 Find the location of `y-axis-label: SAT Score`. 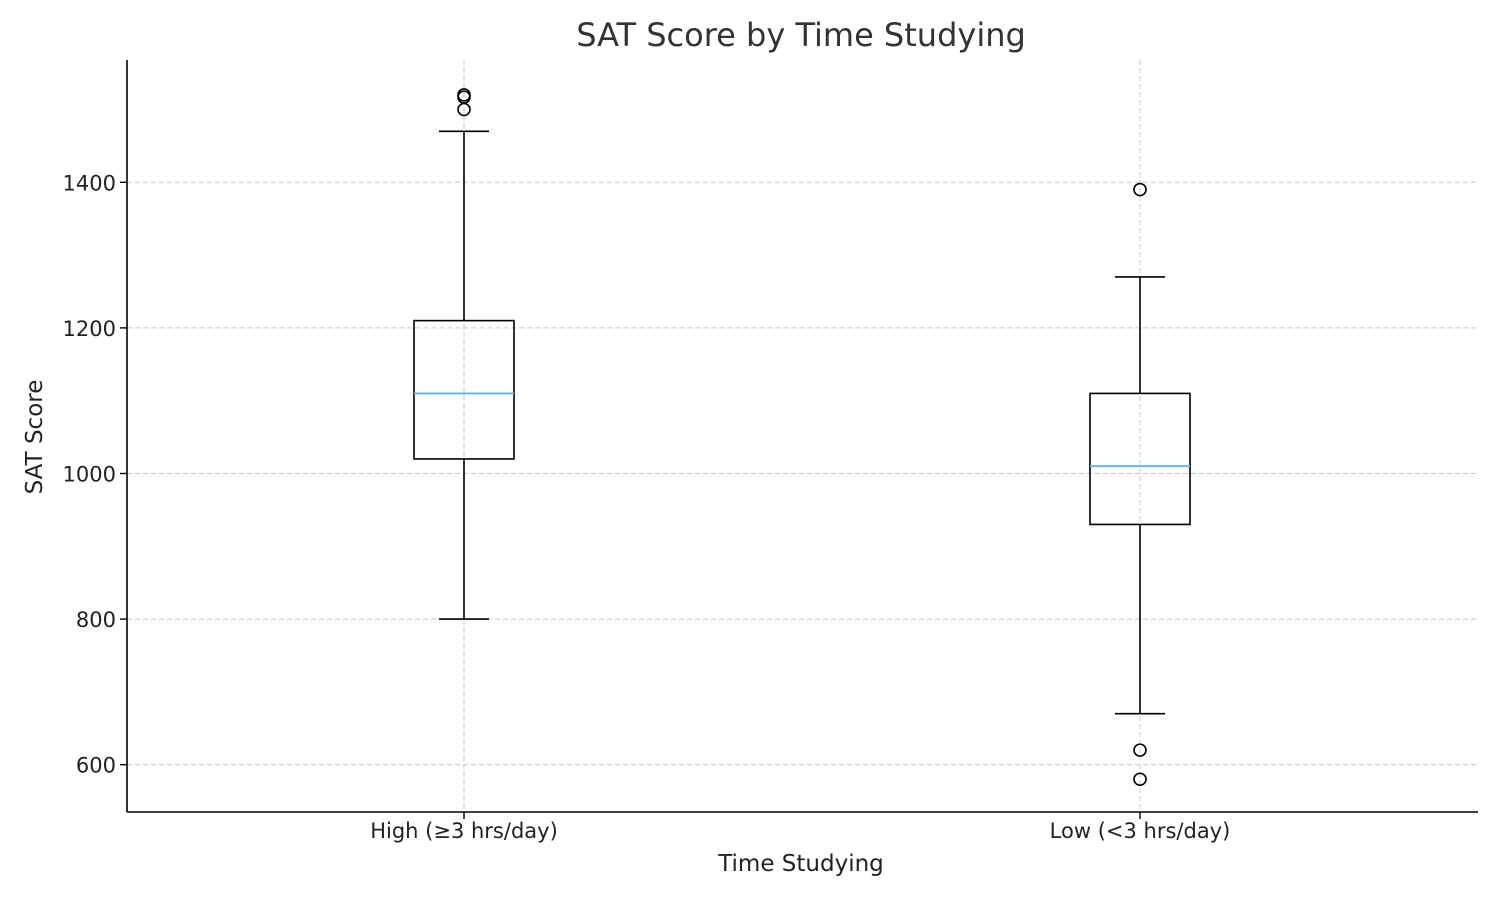

y-axis-label: SAT Score is located at coordinates (35, 437).